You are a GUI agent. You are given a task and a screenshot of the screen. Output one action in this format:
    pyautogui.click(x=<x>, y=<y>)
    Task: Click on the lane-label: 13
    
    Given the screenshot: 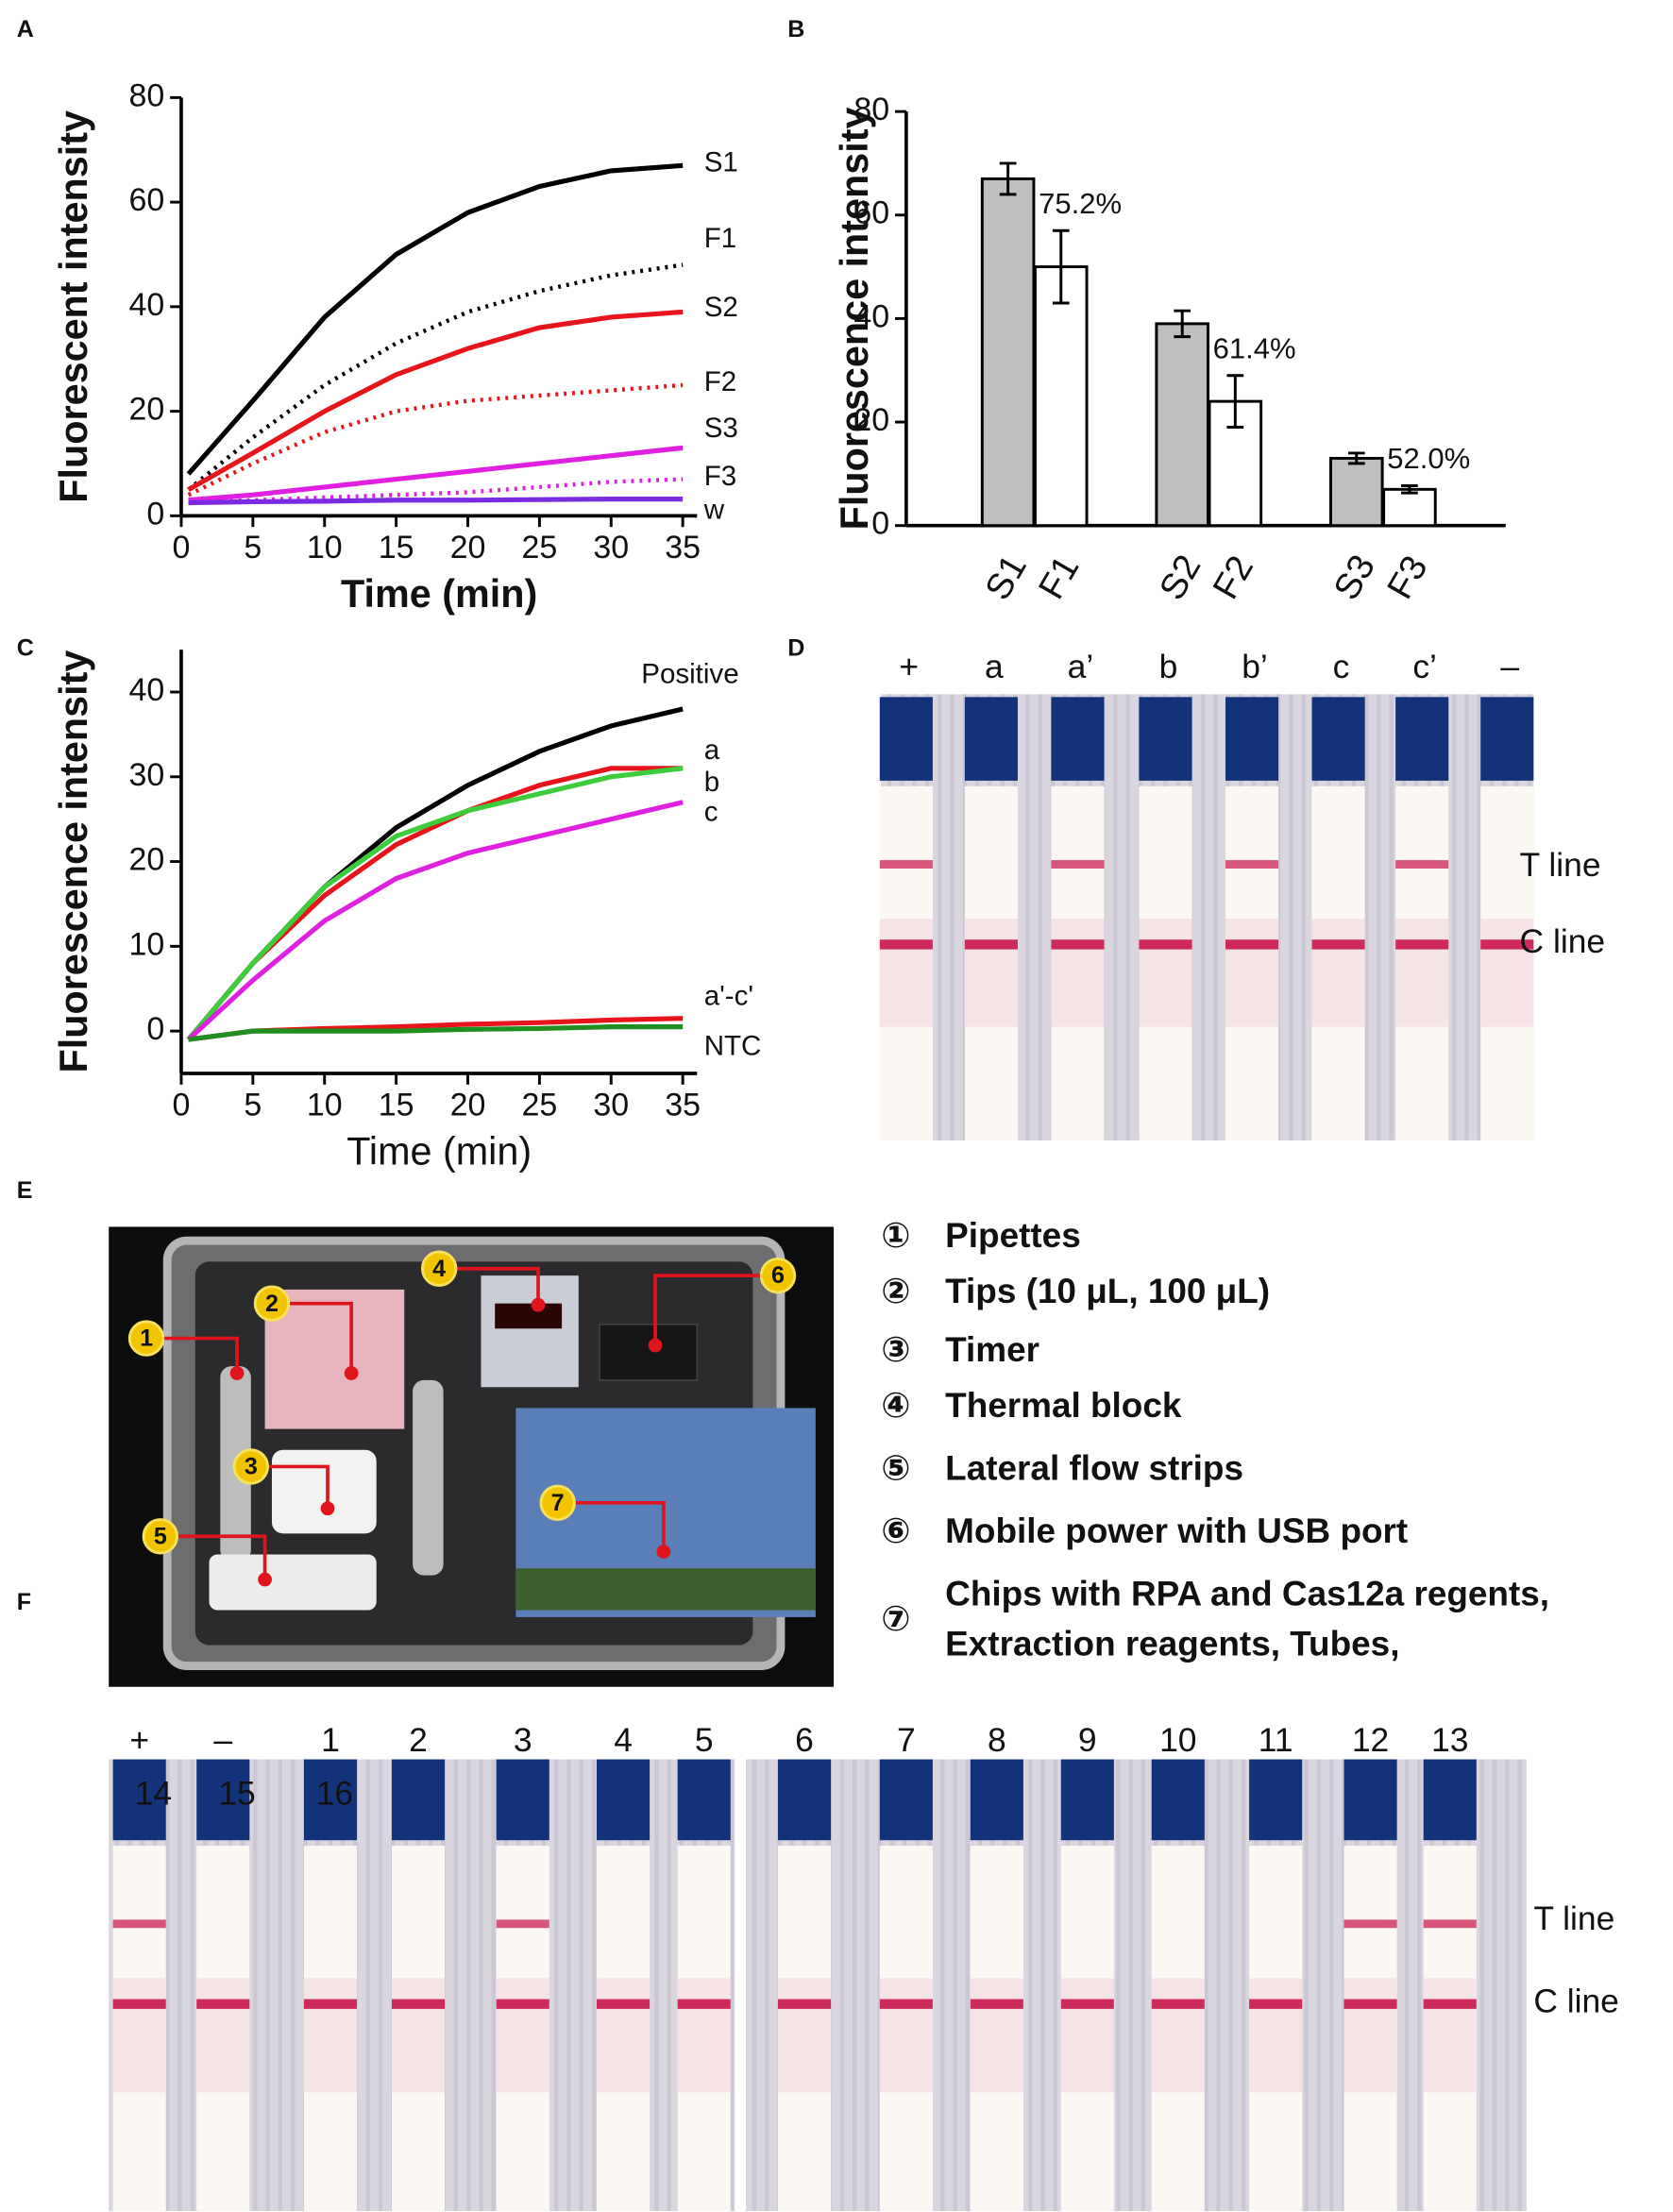 What is the action you would take?
    pyautogui.click(x=1449, y=1740)
    